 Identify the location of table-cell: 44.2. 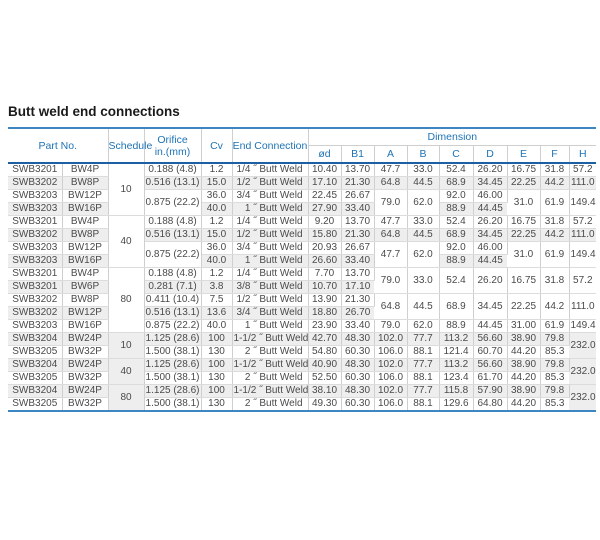
(555, 235).